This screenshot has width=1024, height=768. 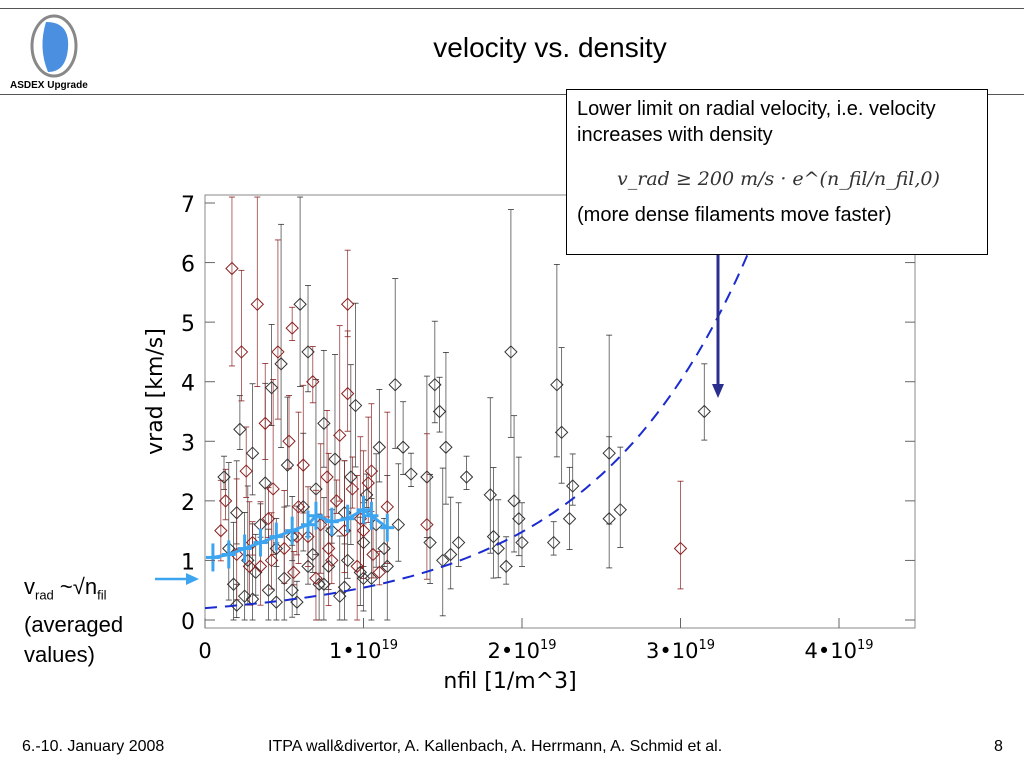 What do you see at coordinates (44, 595) in the screenshot?
I see `vrad-subscript: rad` at bounding box center [44, 595].